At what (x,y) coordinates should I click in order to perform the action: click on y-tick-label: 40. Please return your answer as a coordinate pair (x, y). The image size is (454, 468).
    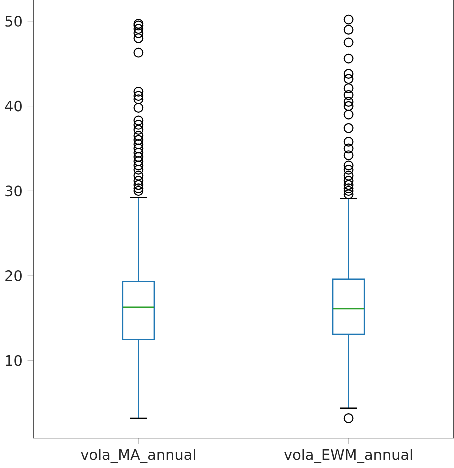
    Looking at the image, I should click on (13, 106).